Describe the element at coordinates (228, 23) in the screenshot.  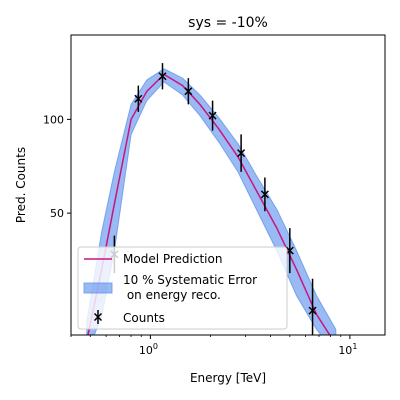
I see `chart-title: sys = -10%` at that location.